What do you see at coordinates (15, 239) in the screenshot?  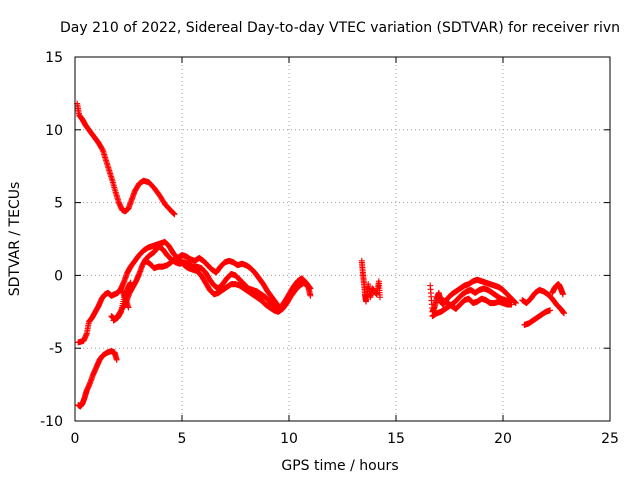 I see `y-axis-label: SDTVAR / TECUs` at bounding box center [15, 239].